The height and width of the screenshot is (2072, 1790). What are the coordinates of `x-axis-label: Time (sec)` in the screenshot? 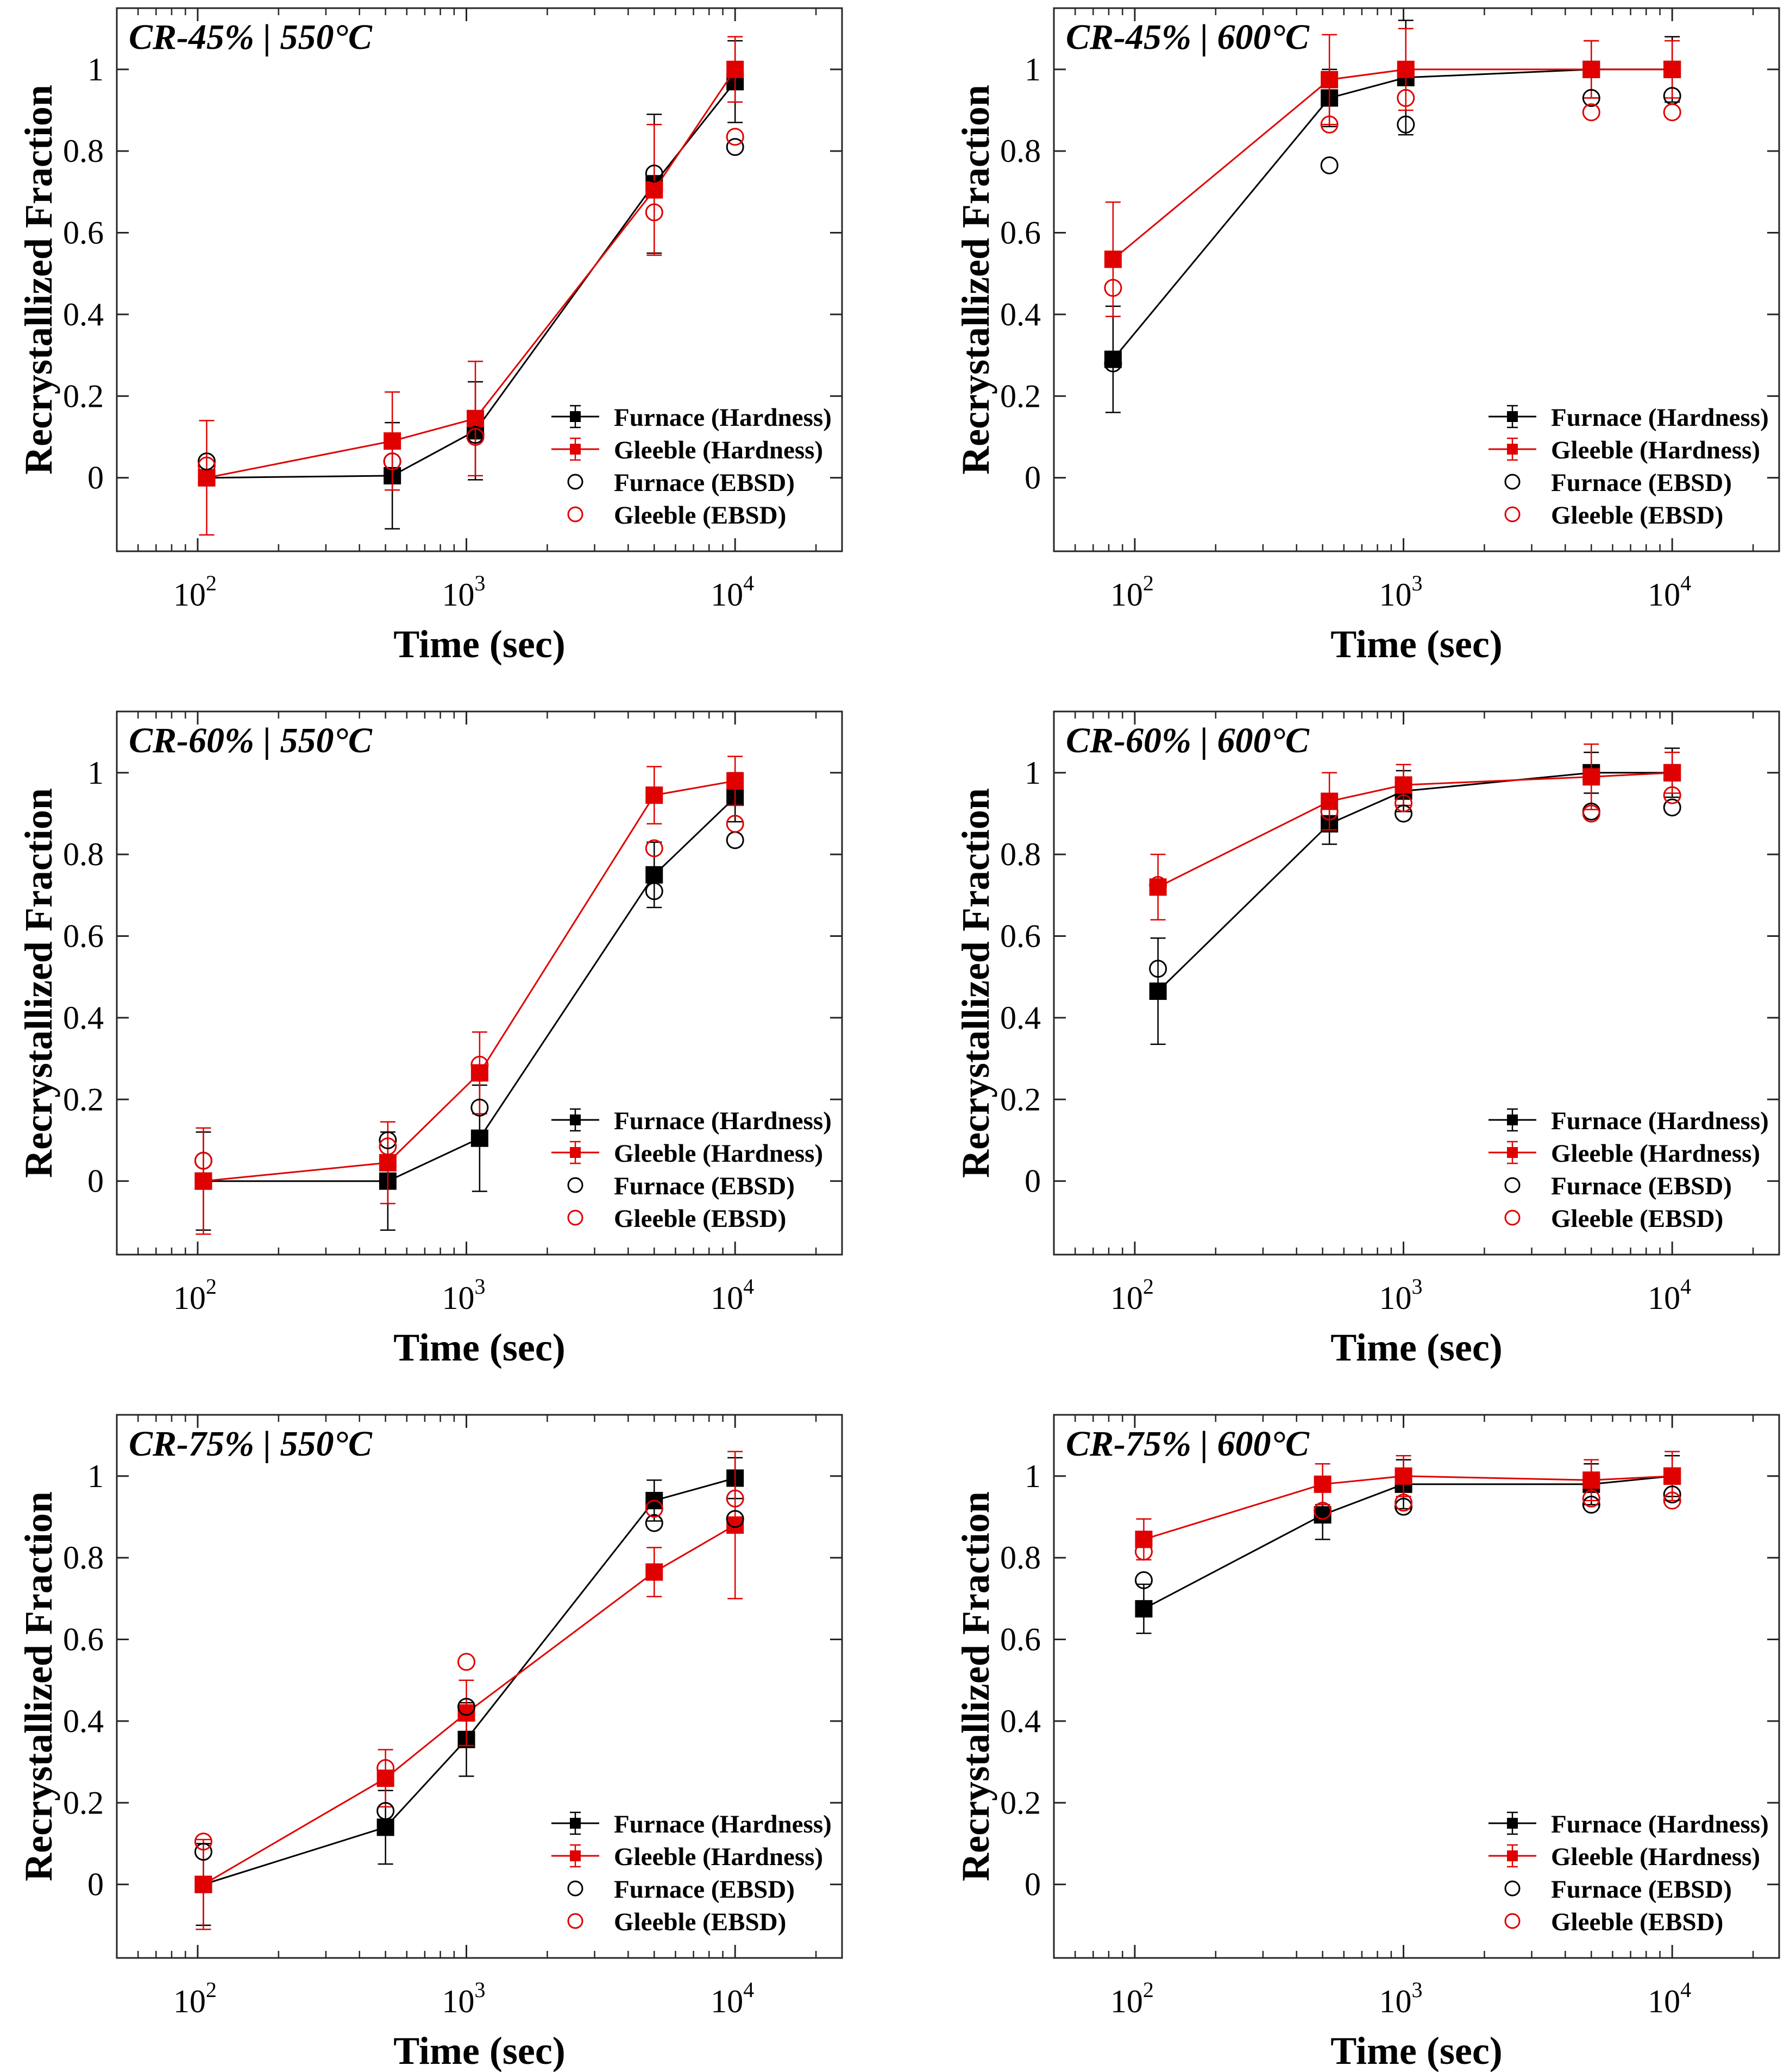 It's located at (1416, 1347).